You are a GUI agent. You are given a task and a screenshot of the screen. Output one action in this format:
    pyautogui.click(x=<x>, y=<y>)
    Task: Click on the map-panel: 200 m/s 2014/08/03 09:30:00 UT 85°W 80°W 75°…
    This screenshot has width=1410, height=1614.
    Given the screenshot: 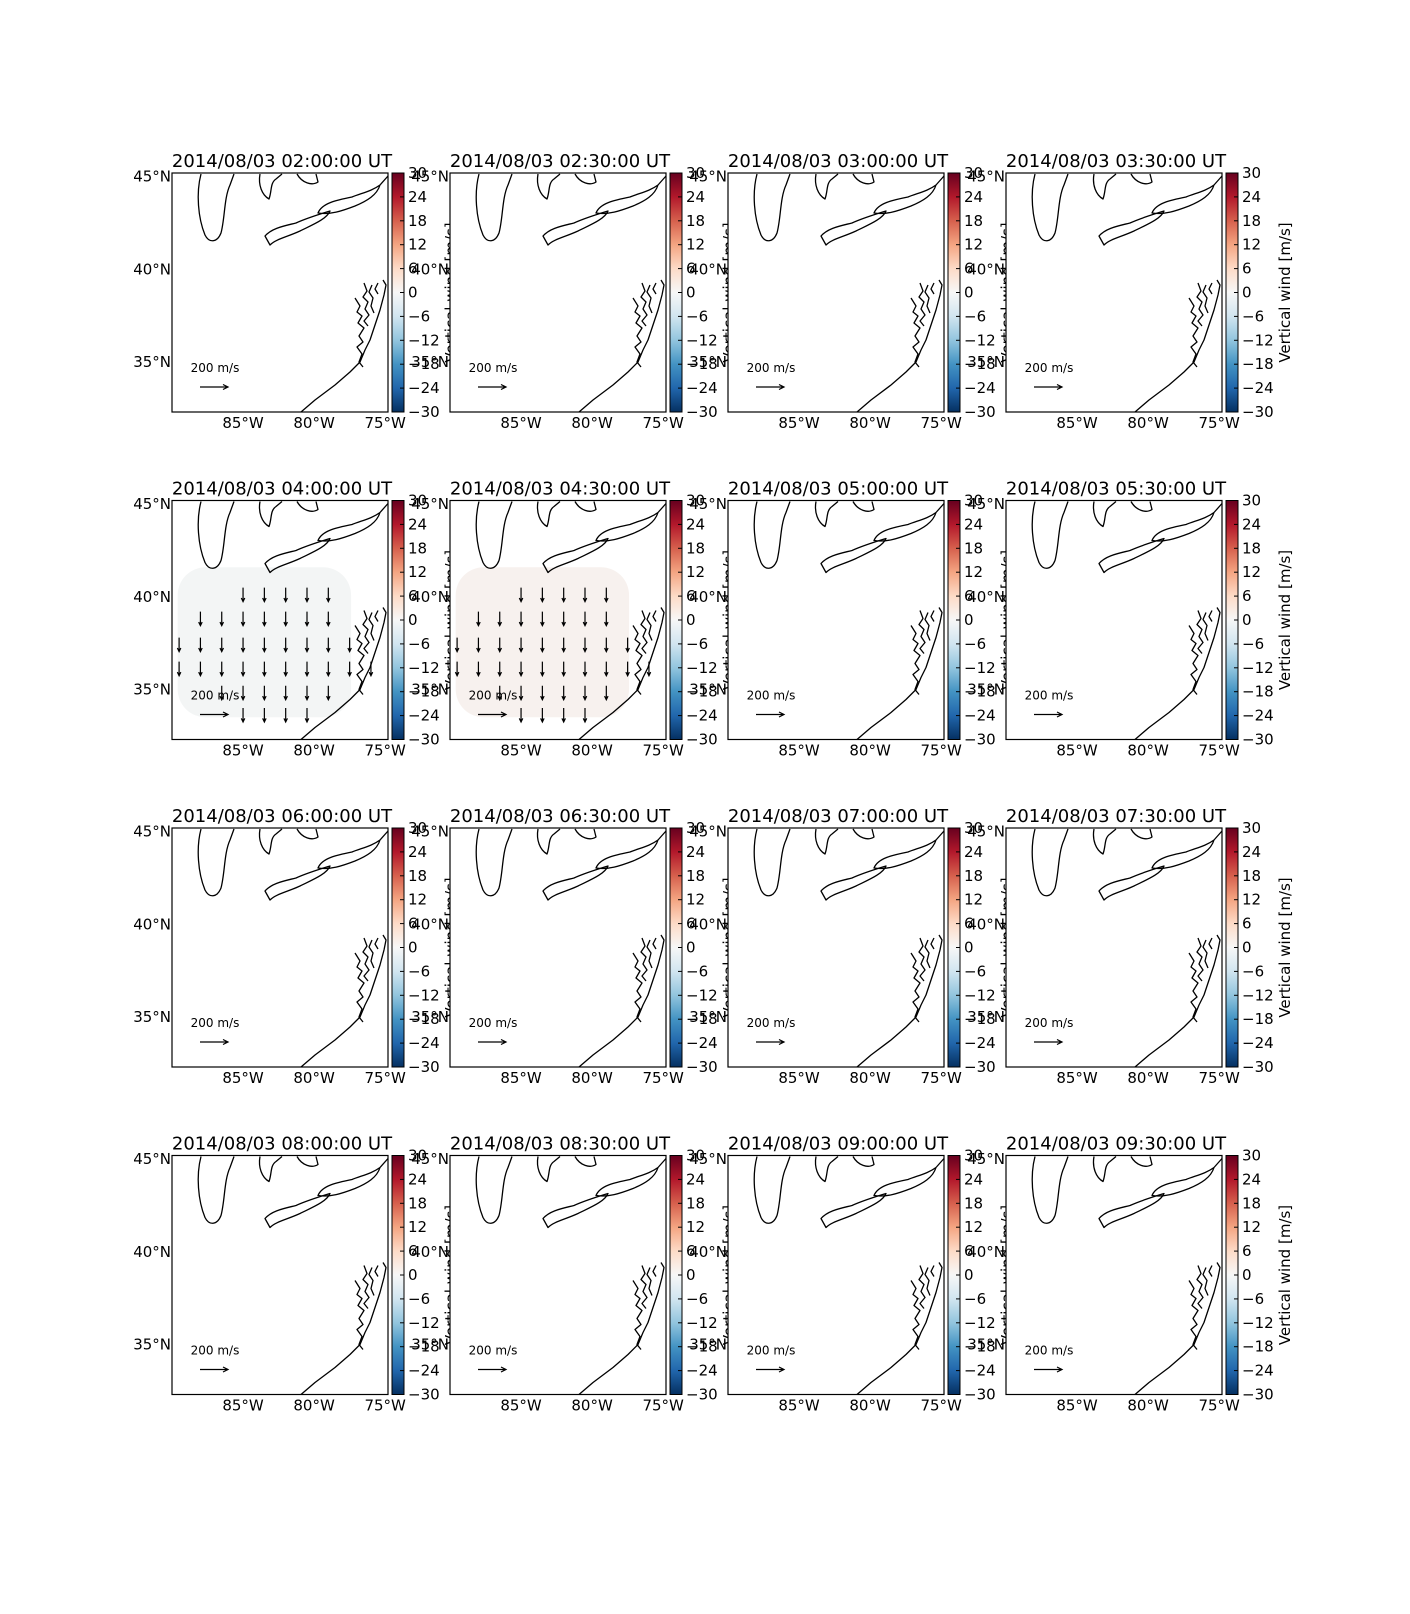 What is the action you would take?
    pyautogui.click(x=1130, y=1274)
    